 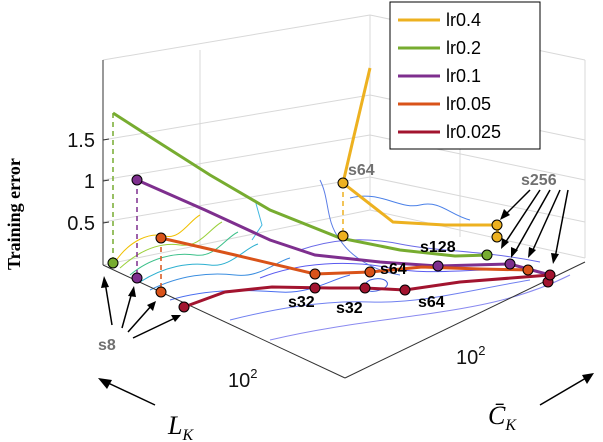 I want to click on legend-label: lr0.025, so click(x=473, y=132).